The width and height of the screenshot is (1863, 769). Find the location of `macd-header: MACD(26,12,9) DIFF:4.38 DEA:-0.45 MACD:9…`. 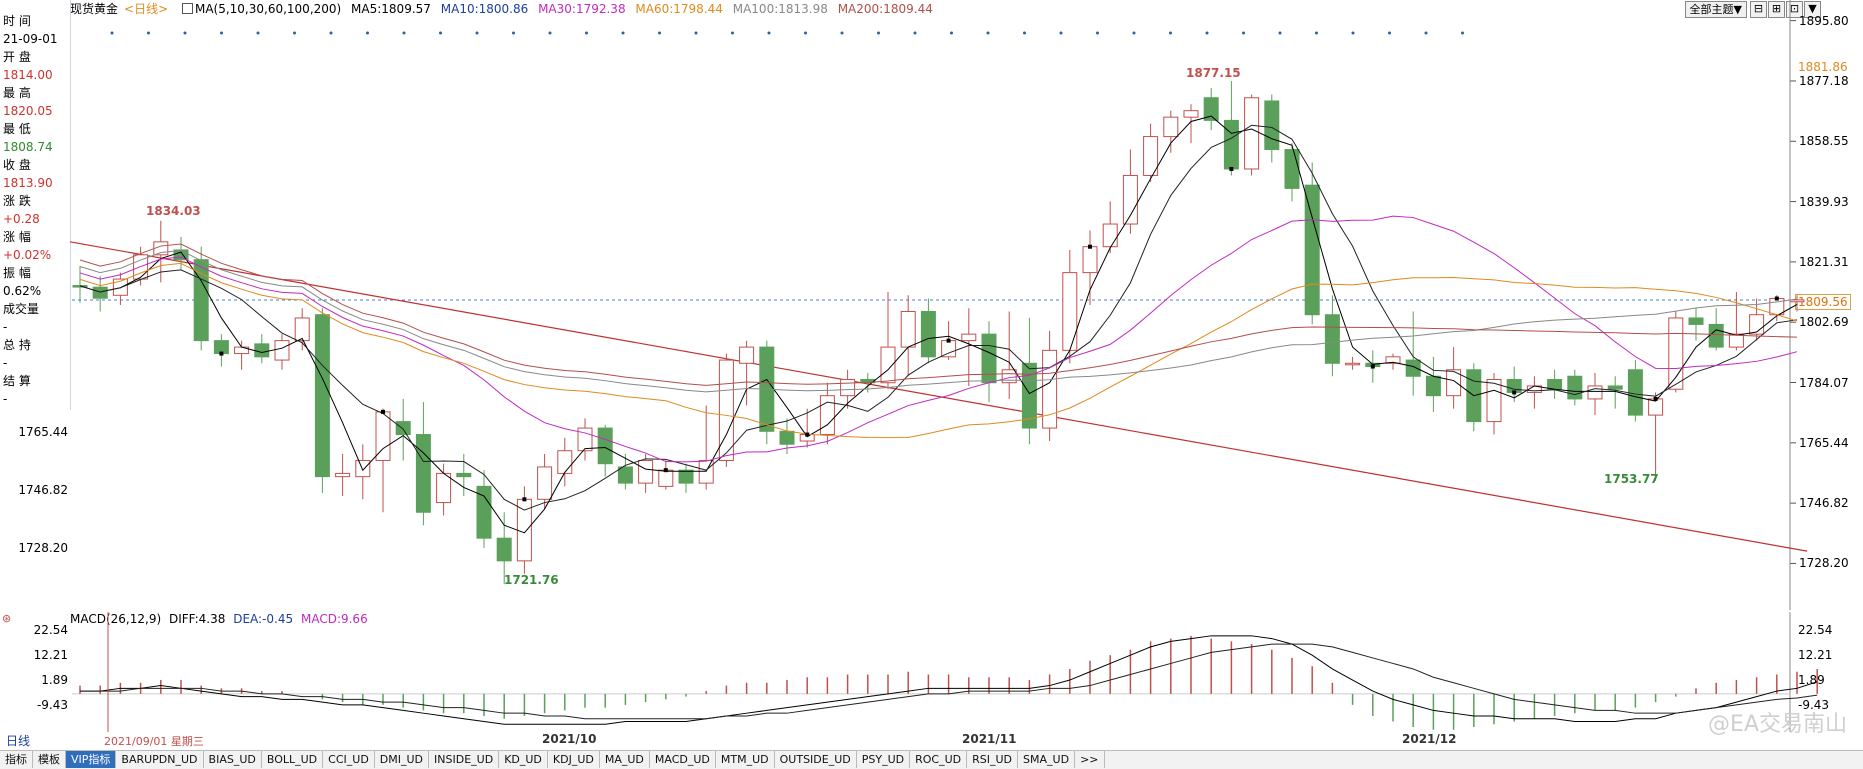

macd-header: MACD(26,12,9) DIFF:4.38 DEA:-0.45 MACD:9… is located at coordinates (221, 619).